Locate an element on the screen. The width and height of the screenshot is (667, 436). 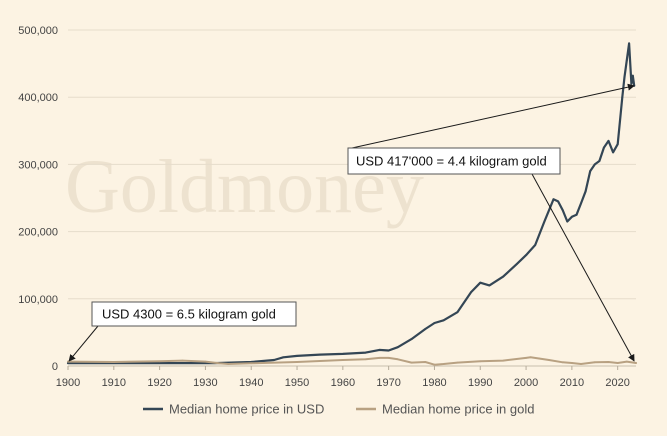
x-tick-label: 2000 is located at coordinates (526, 383).